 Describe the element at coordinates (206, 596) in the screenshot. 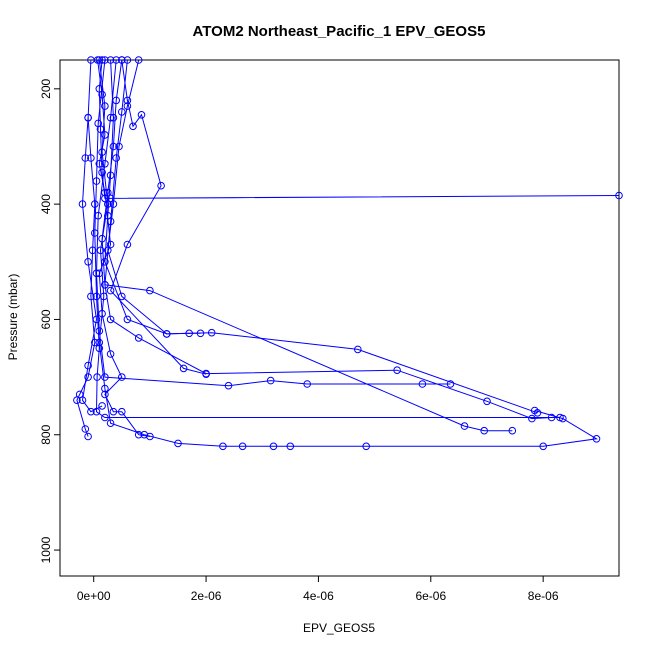

I see `x-tick-label: 2e-06` at that location.